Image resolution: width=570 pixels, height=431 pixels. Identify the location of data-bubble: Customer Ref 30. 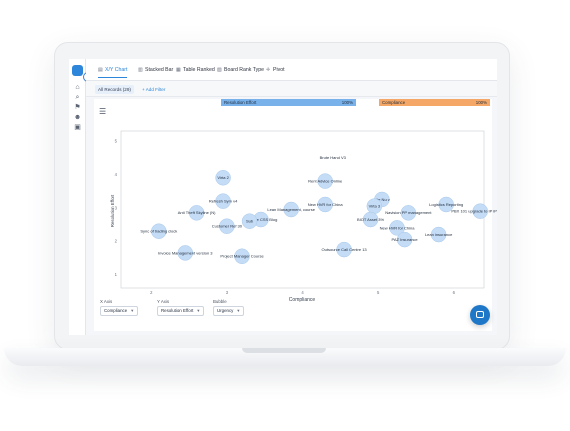
(227, 226).